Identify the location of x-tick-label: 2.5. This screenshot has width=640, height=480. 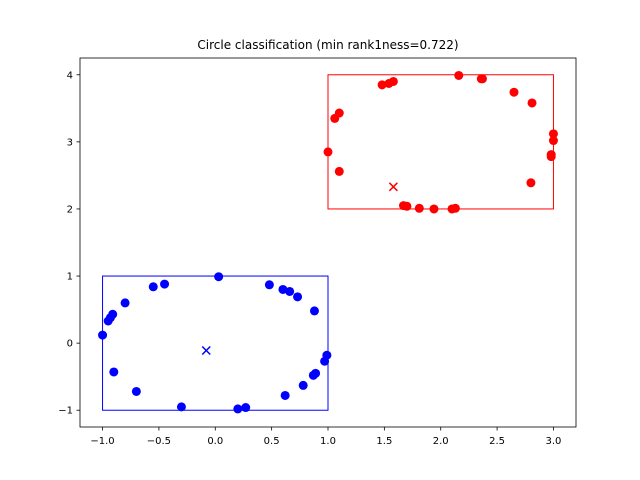
(497, 441).